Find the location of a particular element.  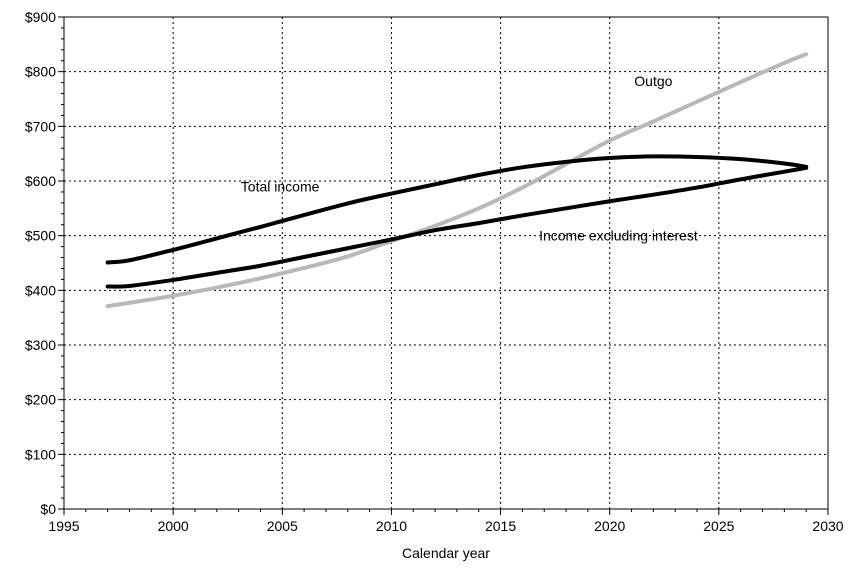

y-tick-label: $900 is located at coordinates (40, 17).